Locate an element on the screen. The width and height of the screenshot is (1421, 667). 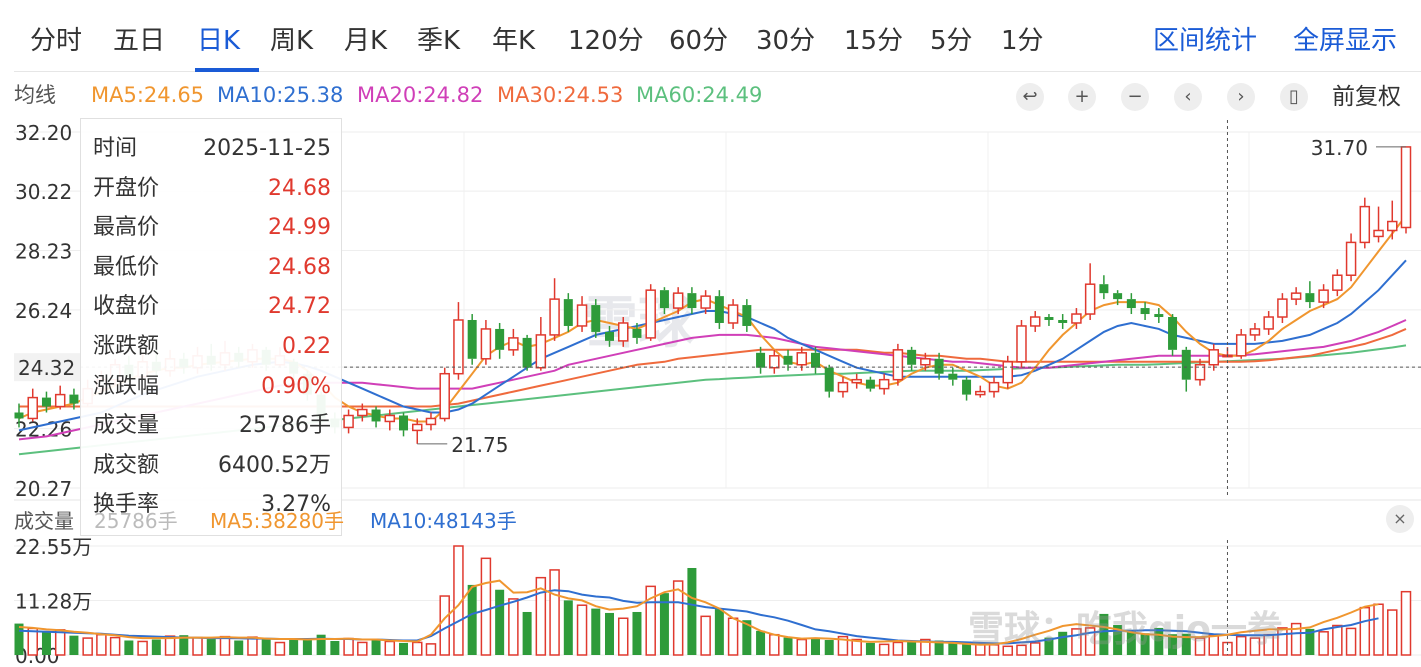
tab-rik: 日K is located at coordinates (219, 41).